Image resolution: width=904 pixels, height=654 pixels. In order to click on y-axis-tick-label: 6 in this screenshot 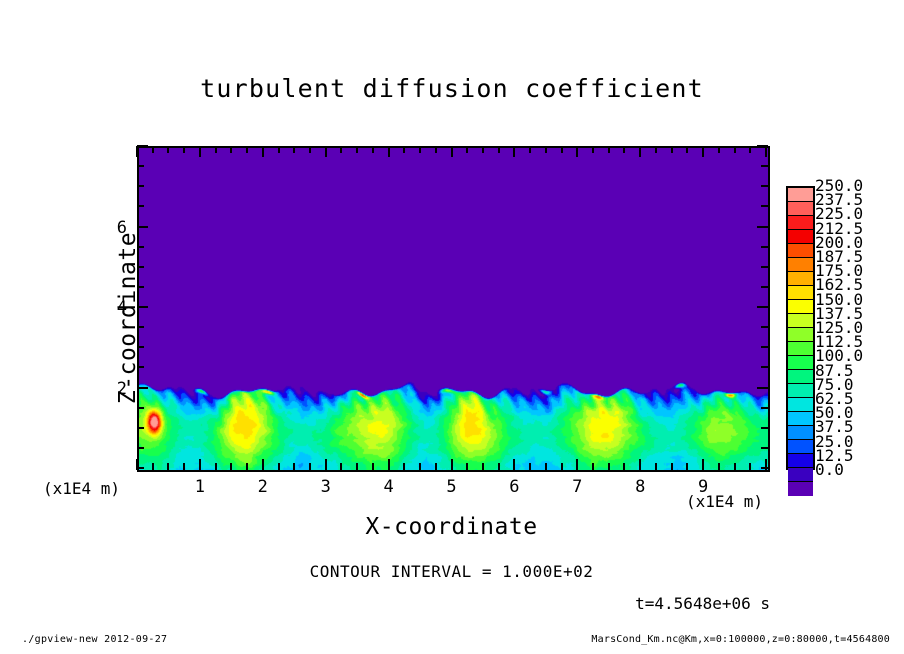, I will do `click(121, 227)`.